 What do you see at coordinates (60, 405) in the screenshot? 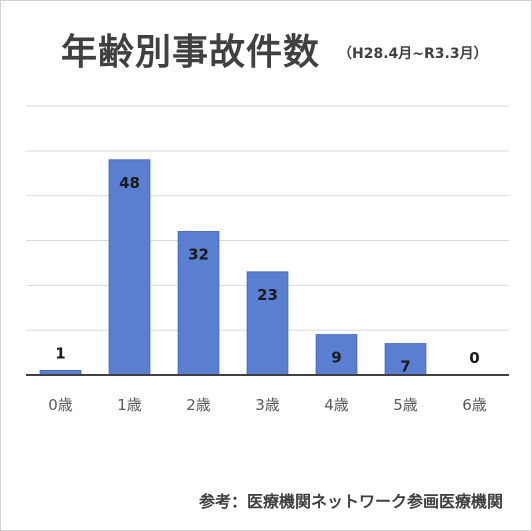
I see `x-tick-label-0: 0歳` at bounding box center [60, 405].